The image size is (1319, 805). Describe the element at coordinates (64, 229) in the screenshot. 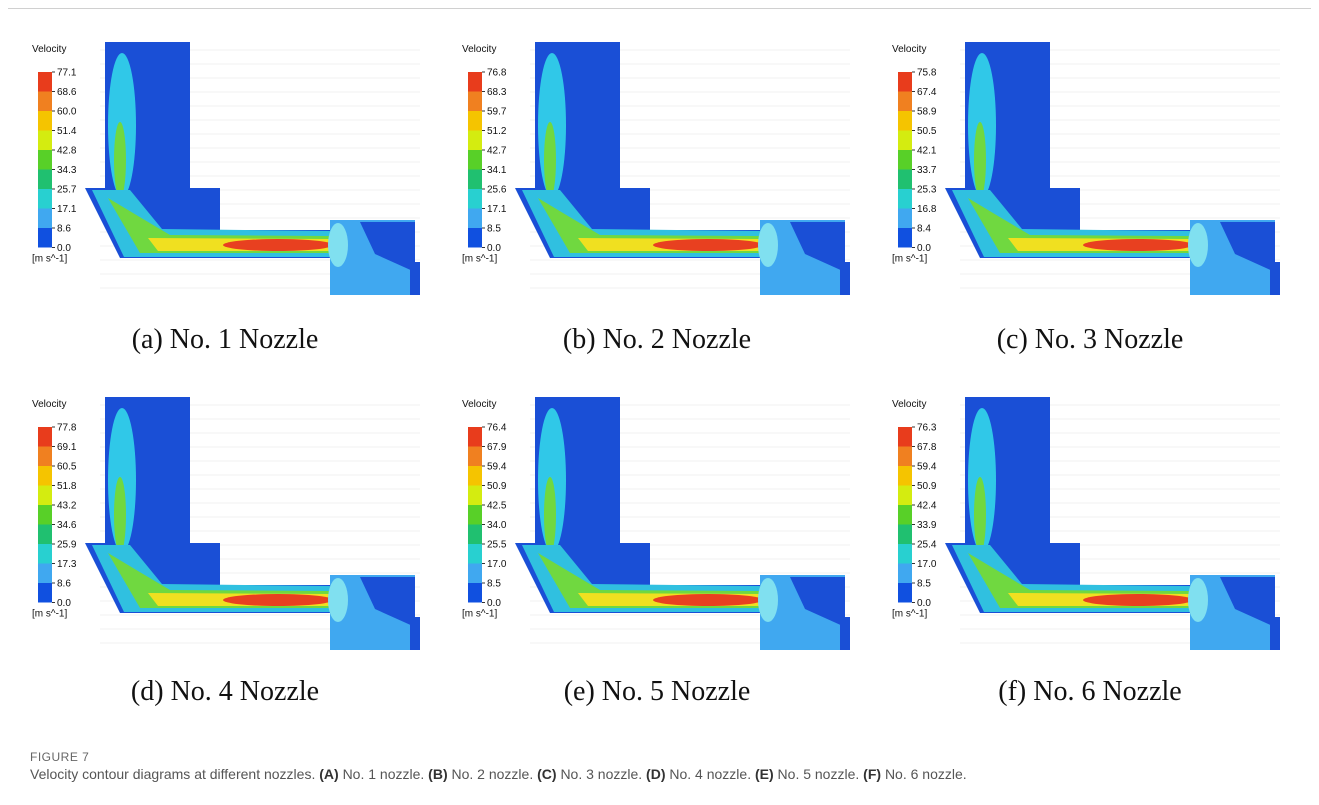

I see `legend-tick-label: 8.6` at that location.